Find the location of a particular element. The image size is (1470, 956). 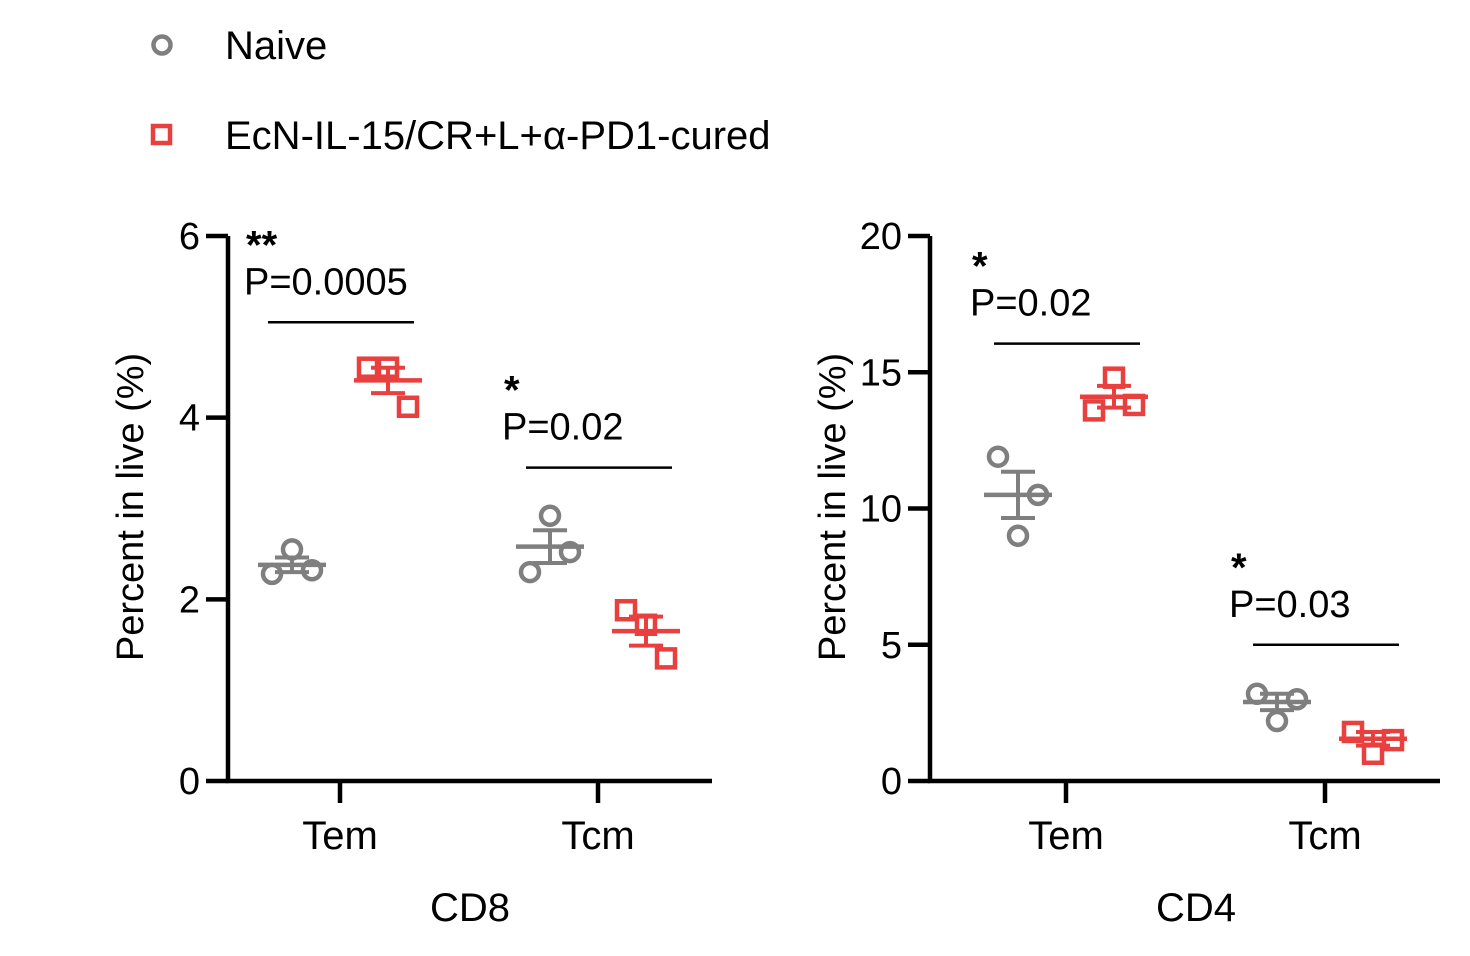

legend-label-naive: Naive is located at coordinates (276, 46).